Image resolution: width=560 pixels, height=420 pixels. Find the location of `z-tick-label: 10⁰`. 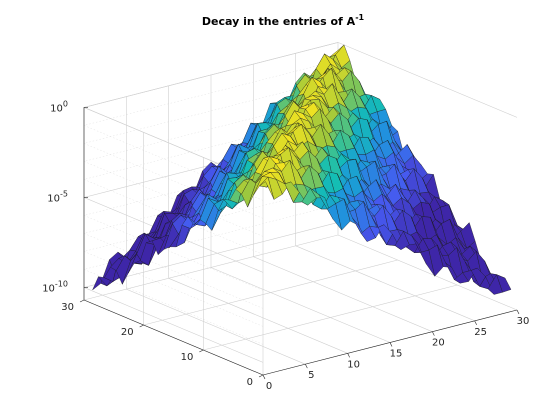

z-tick-label: 10⁰ is located at coordinates (59, 106).